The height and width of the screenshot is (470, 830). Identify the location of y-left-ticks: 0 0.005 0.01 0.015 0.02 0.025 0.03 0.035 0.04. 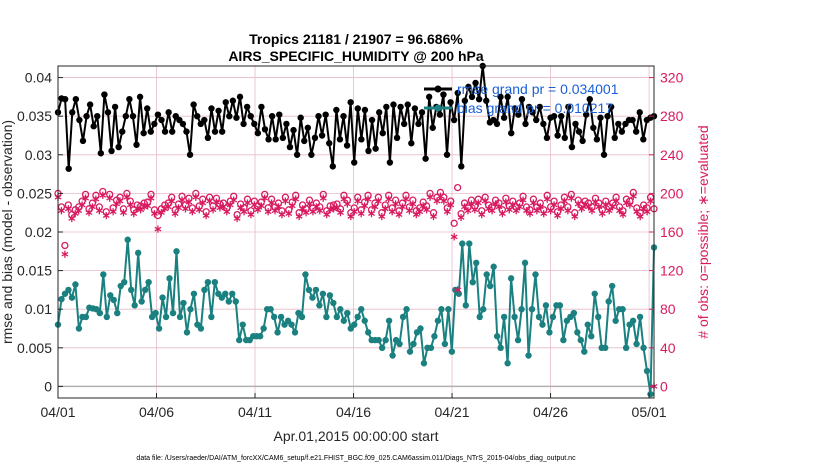
(40, 232).